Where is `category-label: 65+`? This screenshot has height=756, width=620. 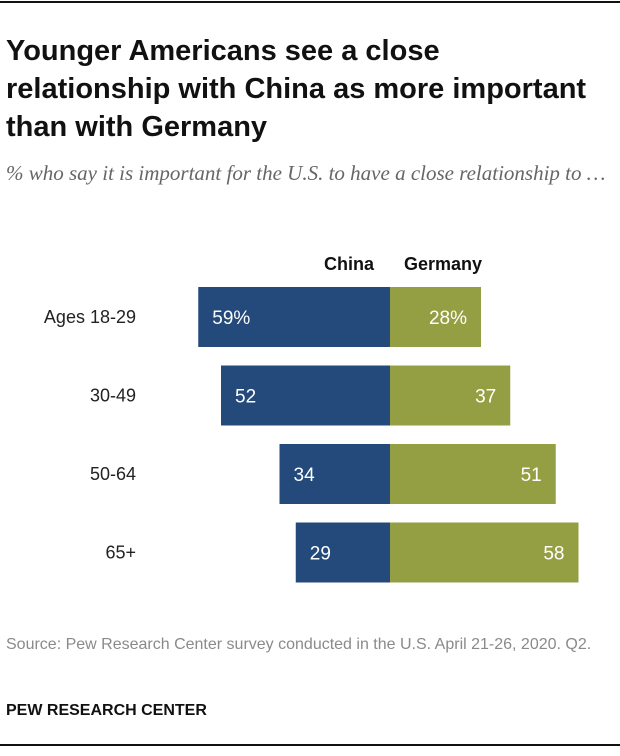 category-label: 65+ is located at coordinates (120, 553).